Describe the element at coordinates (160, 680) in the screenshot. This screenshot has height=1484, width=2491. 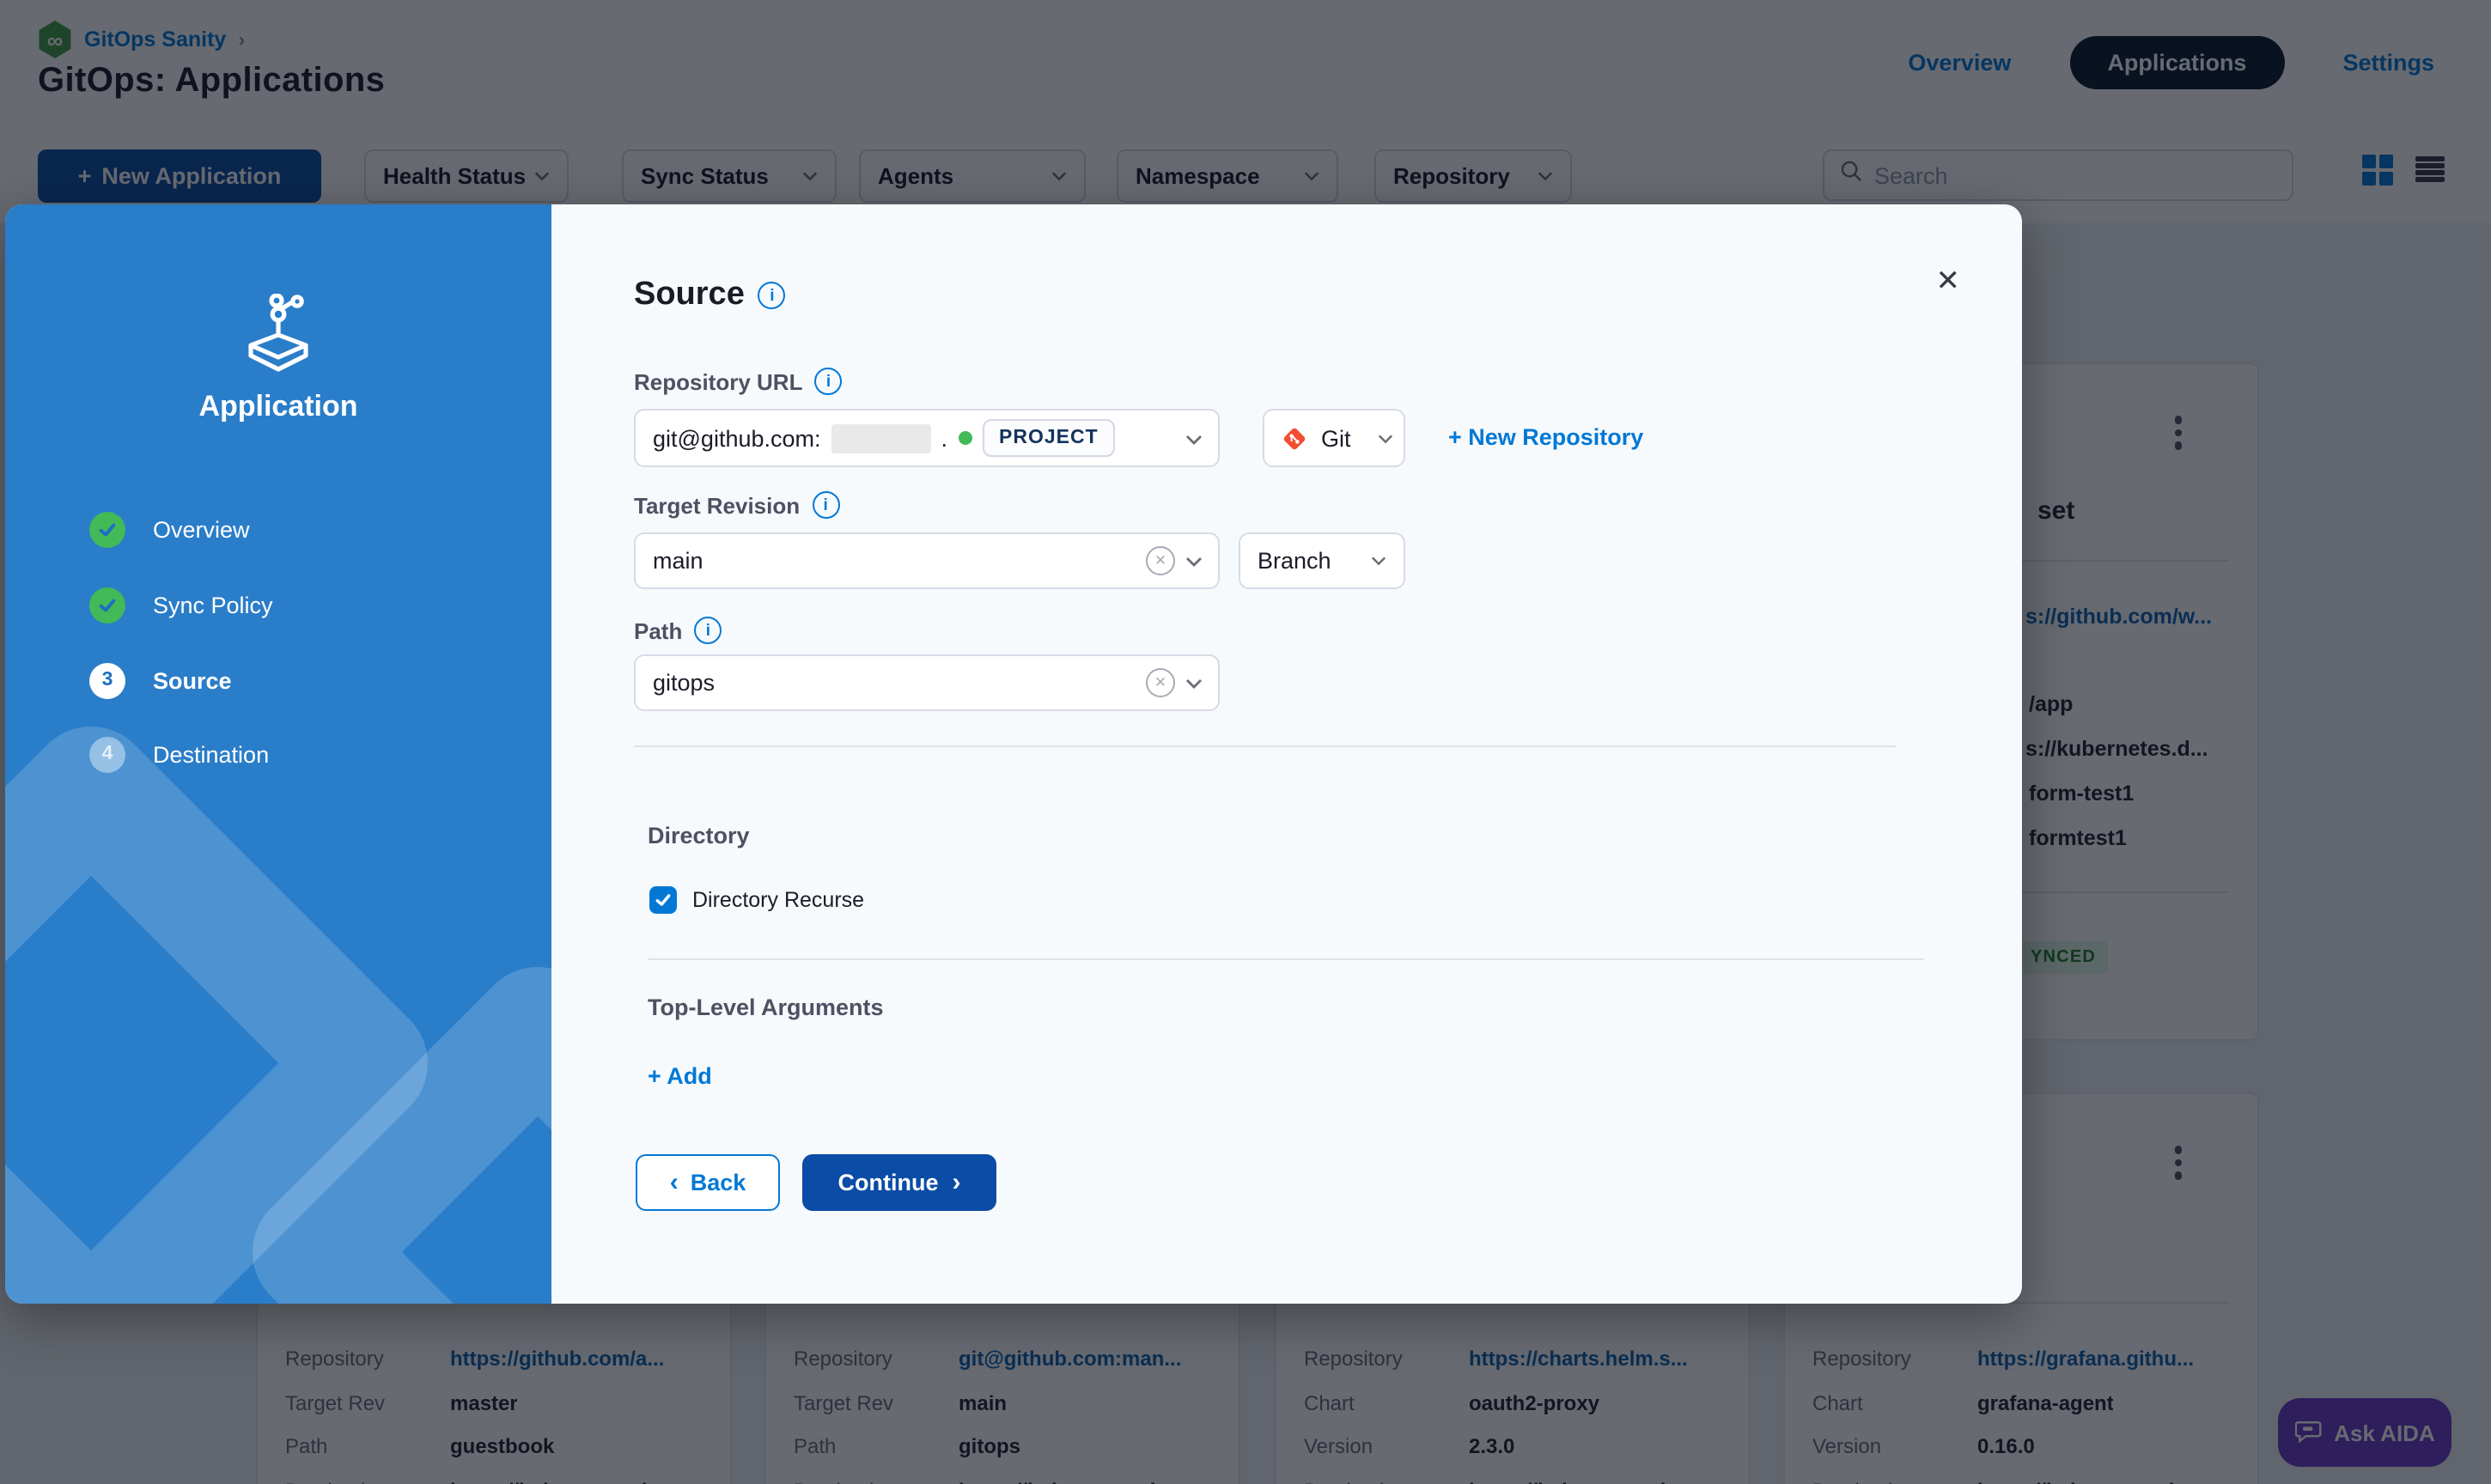
I see `step-source: 3 Source` at that location.